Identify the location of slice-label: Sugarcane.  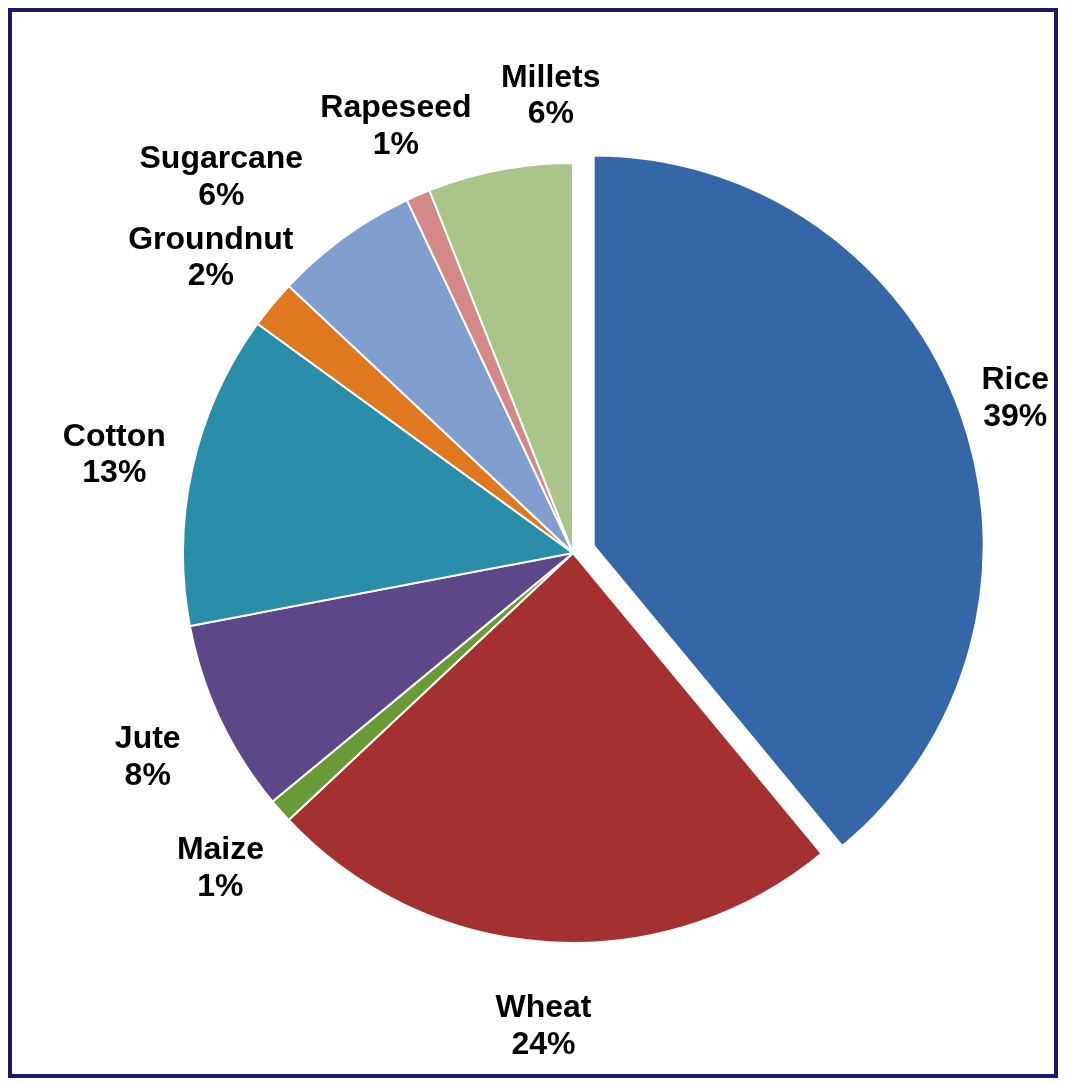
(221, 156).